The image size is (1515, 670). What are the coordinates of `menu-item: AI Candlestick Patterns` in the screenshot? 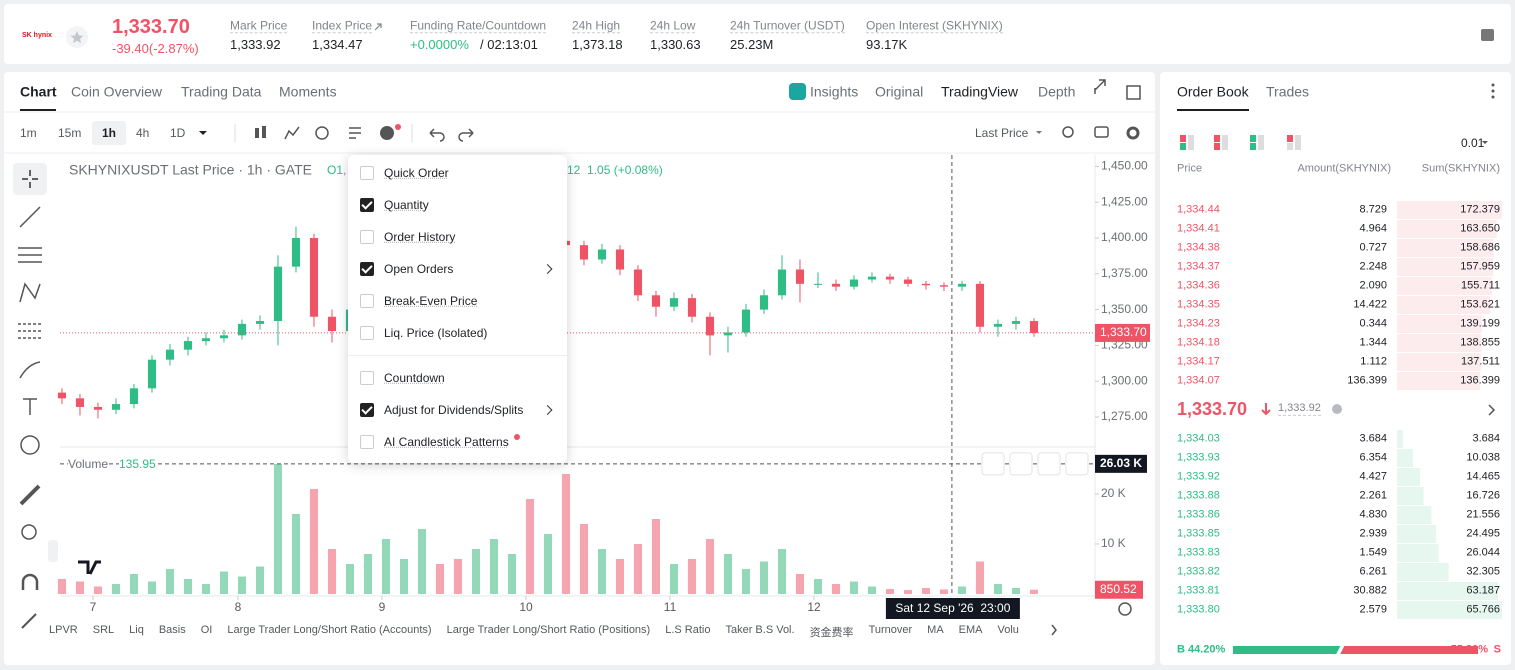 It's located at (446, 441).